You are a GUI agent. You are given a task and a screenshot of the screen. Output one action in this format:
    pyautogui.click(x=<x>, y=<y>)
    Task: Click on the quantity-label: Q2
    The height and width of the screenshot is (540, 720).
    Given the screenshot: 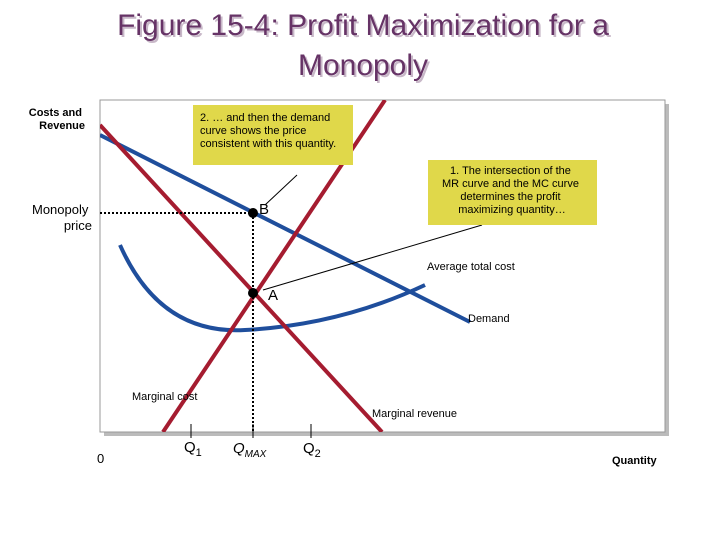 What is the action you would take?
    pyautogui.click(x=312, y=450)
    